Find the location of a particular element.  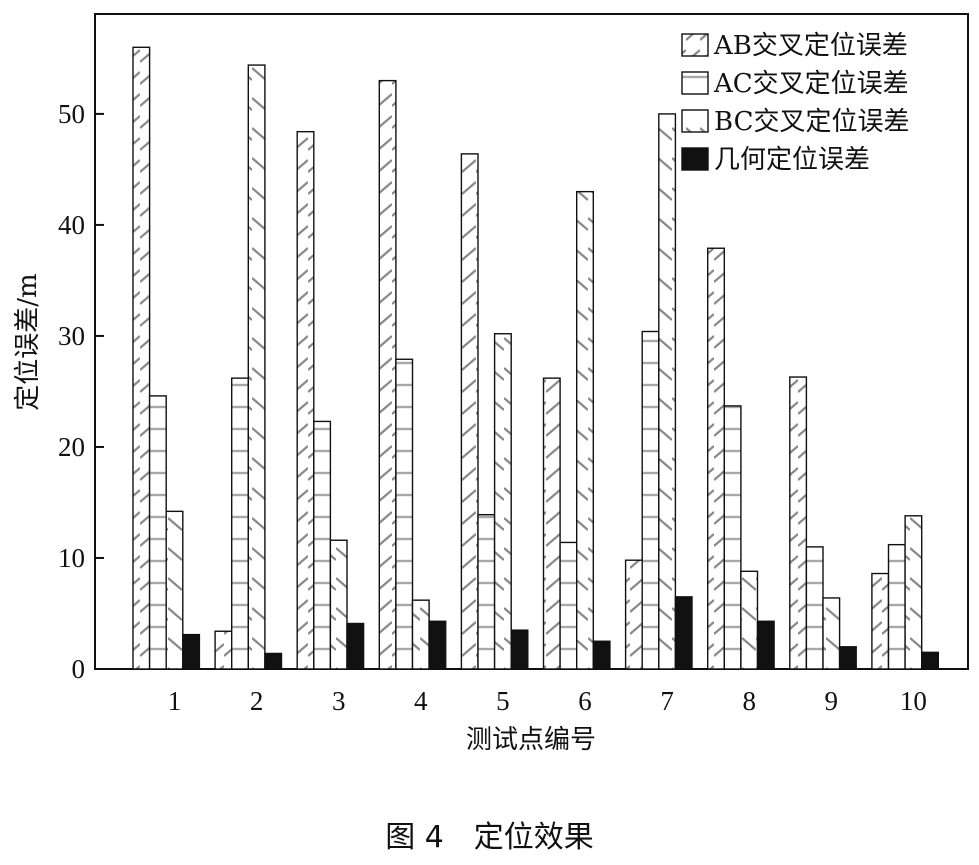

bar-series1-point9 is located at coordinates (798, 523).